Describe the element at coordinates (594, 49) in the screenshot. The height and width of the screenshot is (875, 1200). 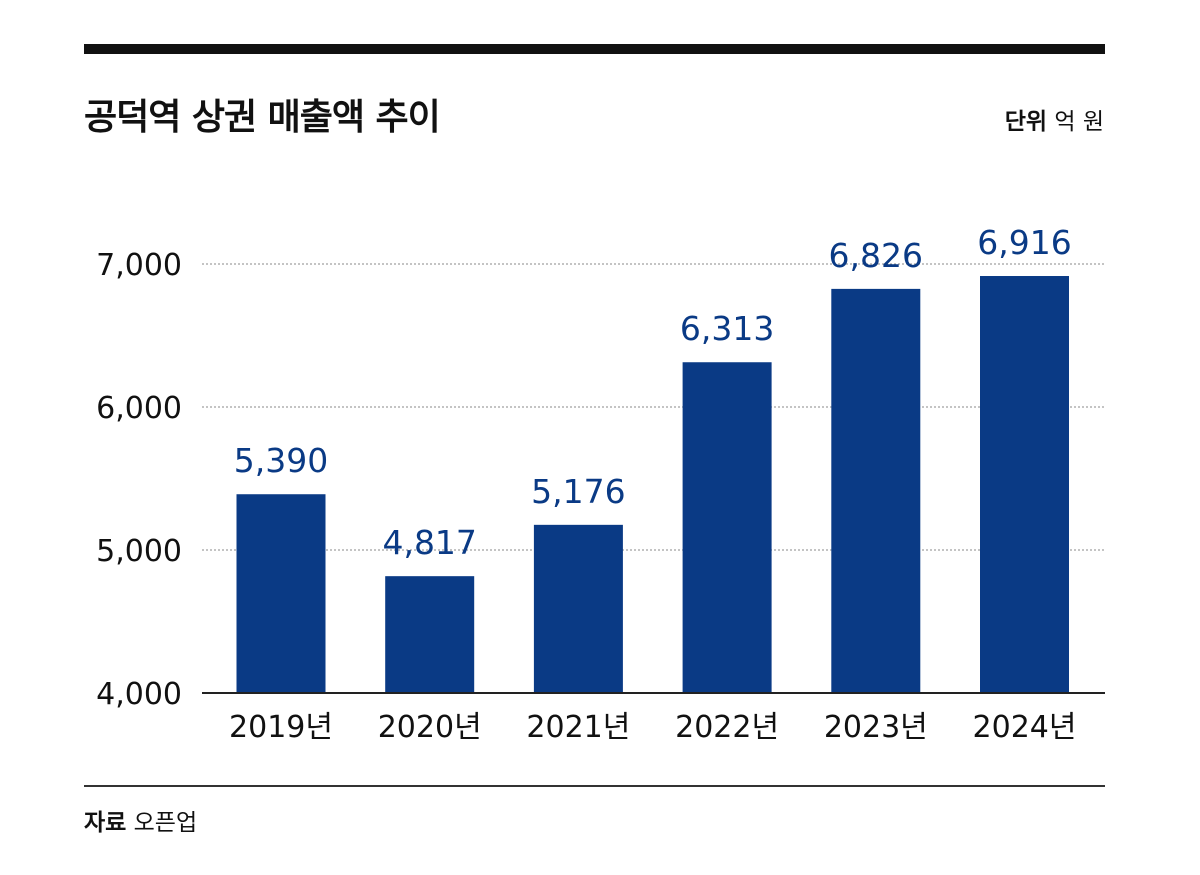
I see `top-rule` at that location.